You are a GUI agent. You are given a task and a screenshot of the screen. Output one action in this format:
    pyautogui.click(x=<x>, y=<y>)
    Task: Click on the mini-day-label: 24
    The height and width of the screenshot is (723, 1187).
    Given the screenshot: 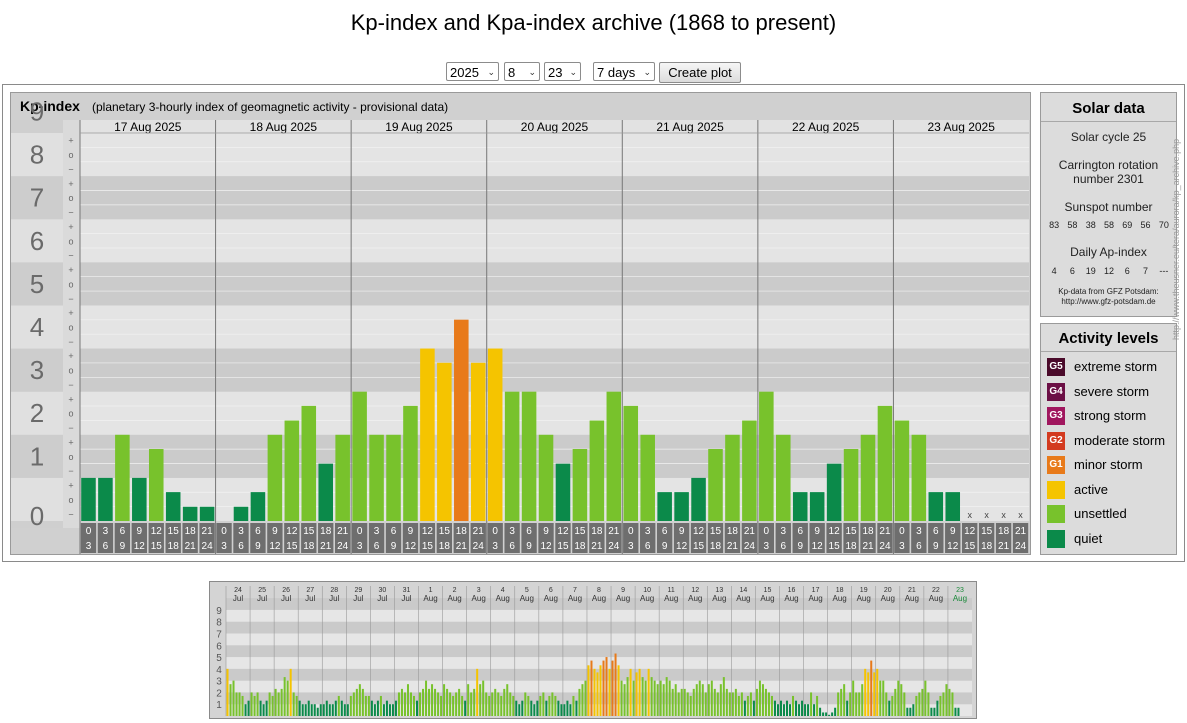 What is the action you would take?
    pyautogui.click(x=238, y=590)
    